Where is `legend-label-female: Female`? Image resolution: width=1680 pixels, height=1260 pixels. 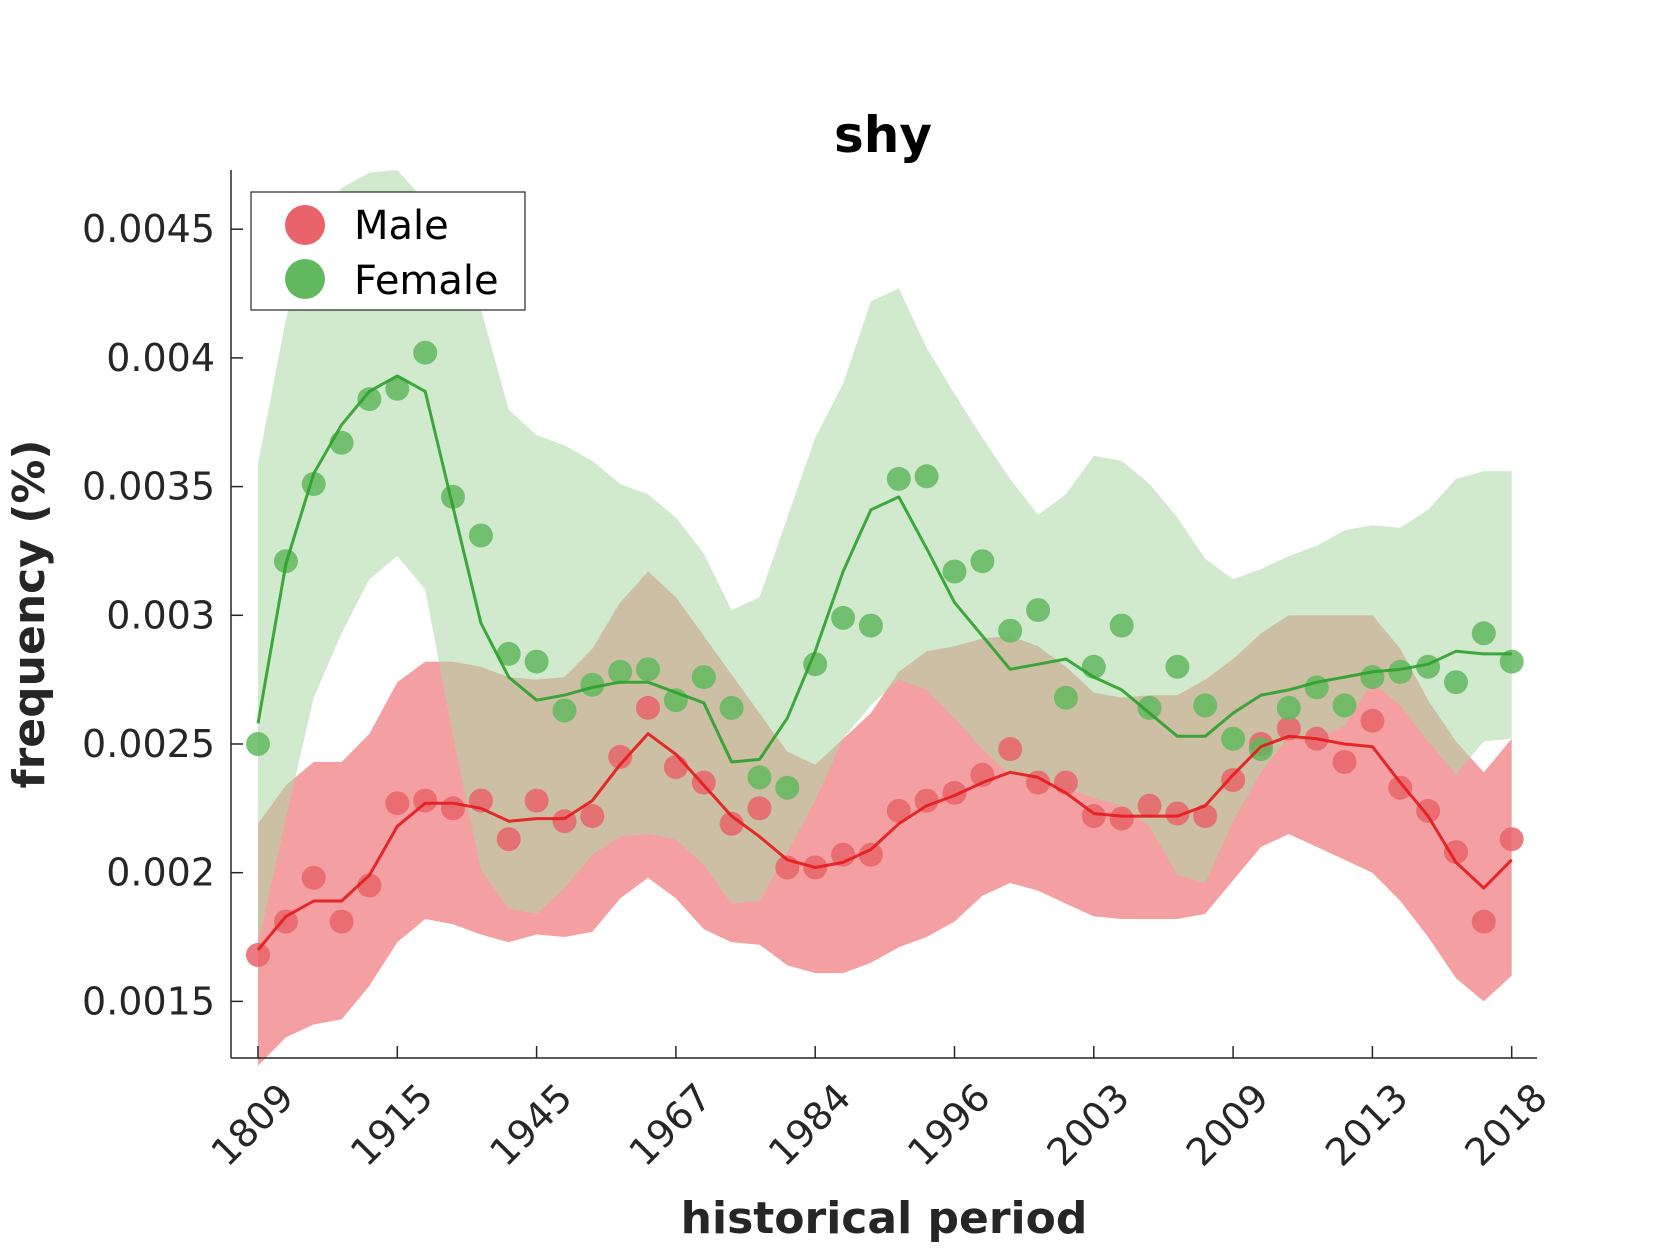
legend-label-female: Female is located at coordinates (426, 281).